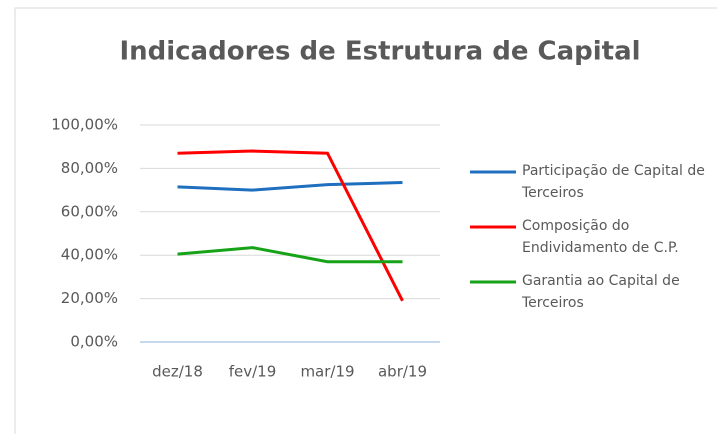  I want to click on x-tick-label: abr/19, so click(402, 372).